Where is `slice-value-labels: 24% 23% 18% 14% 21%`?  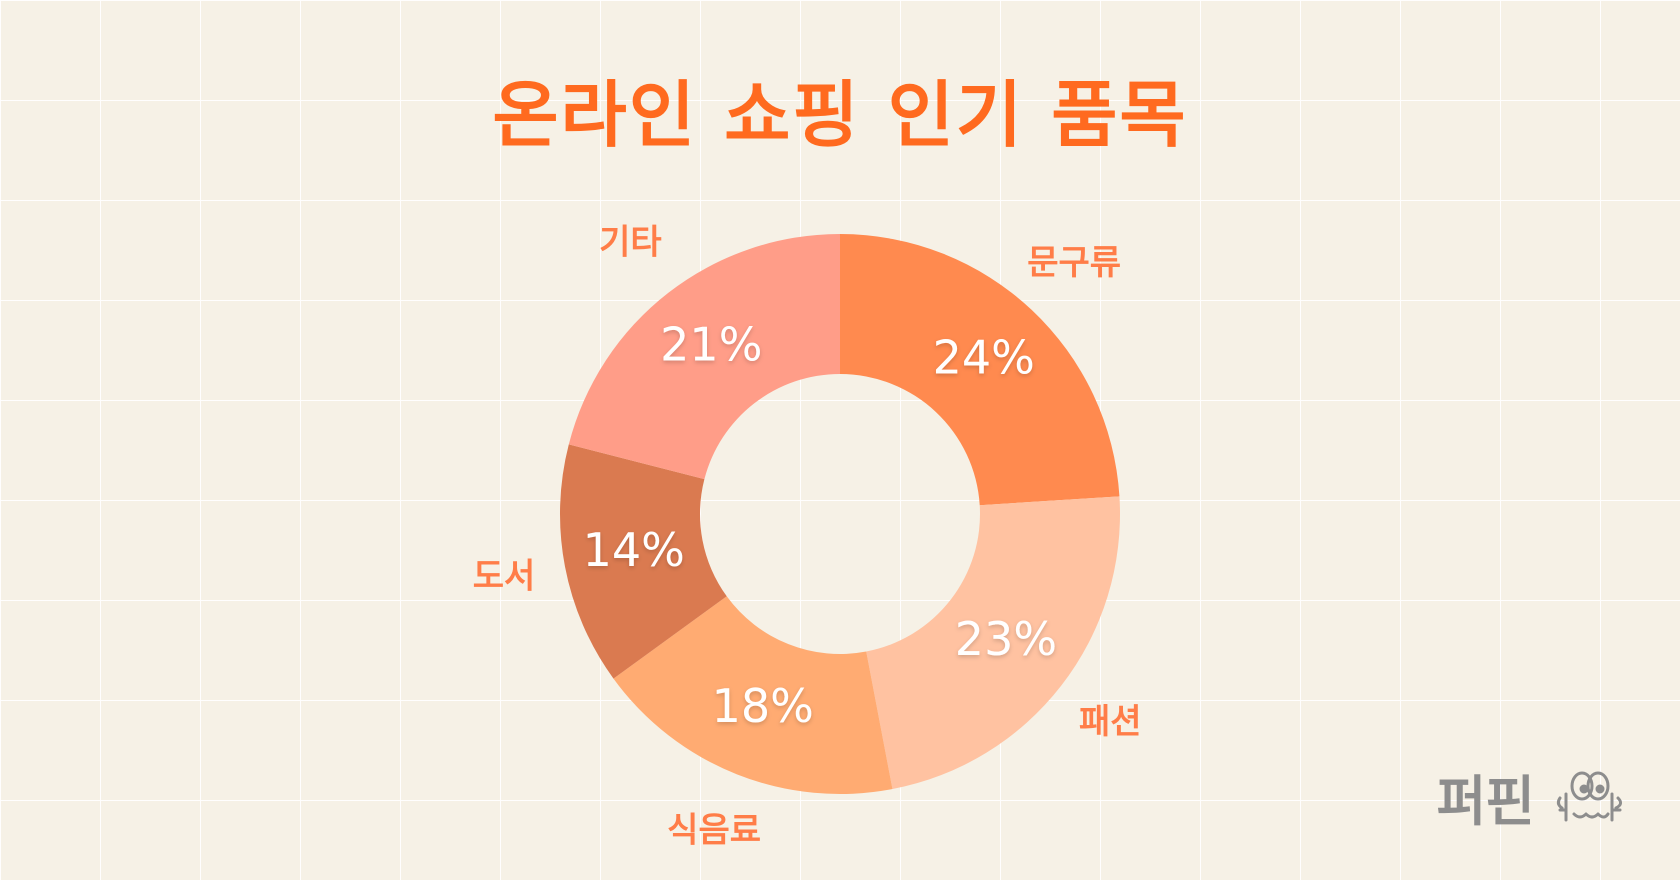 slice-value-labels: 24% 23% 18% 14% 21% is located at coordinates (820, 525).